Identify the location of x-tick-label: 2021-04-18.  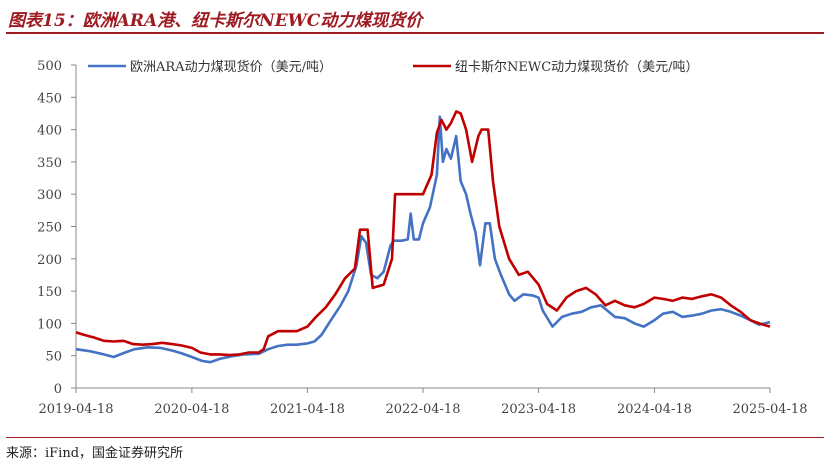
(307, 409).